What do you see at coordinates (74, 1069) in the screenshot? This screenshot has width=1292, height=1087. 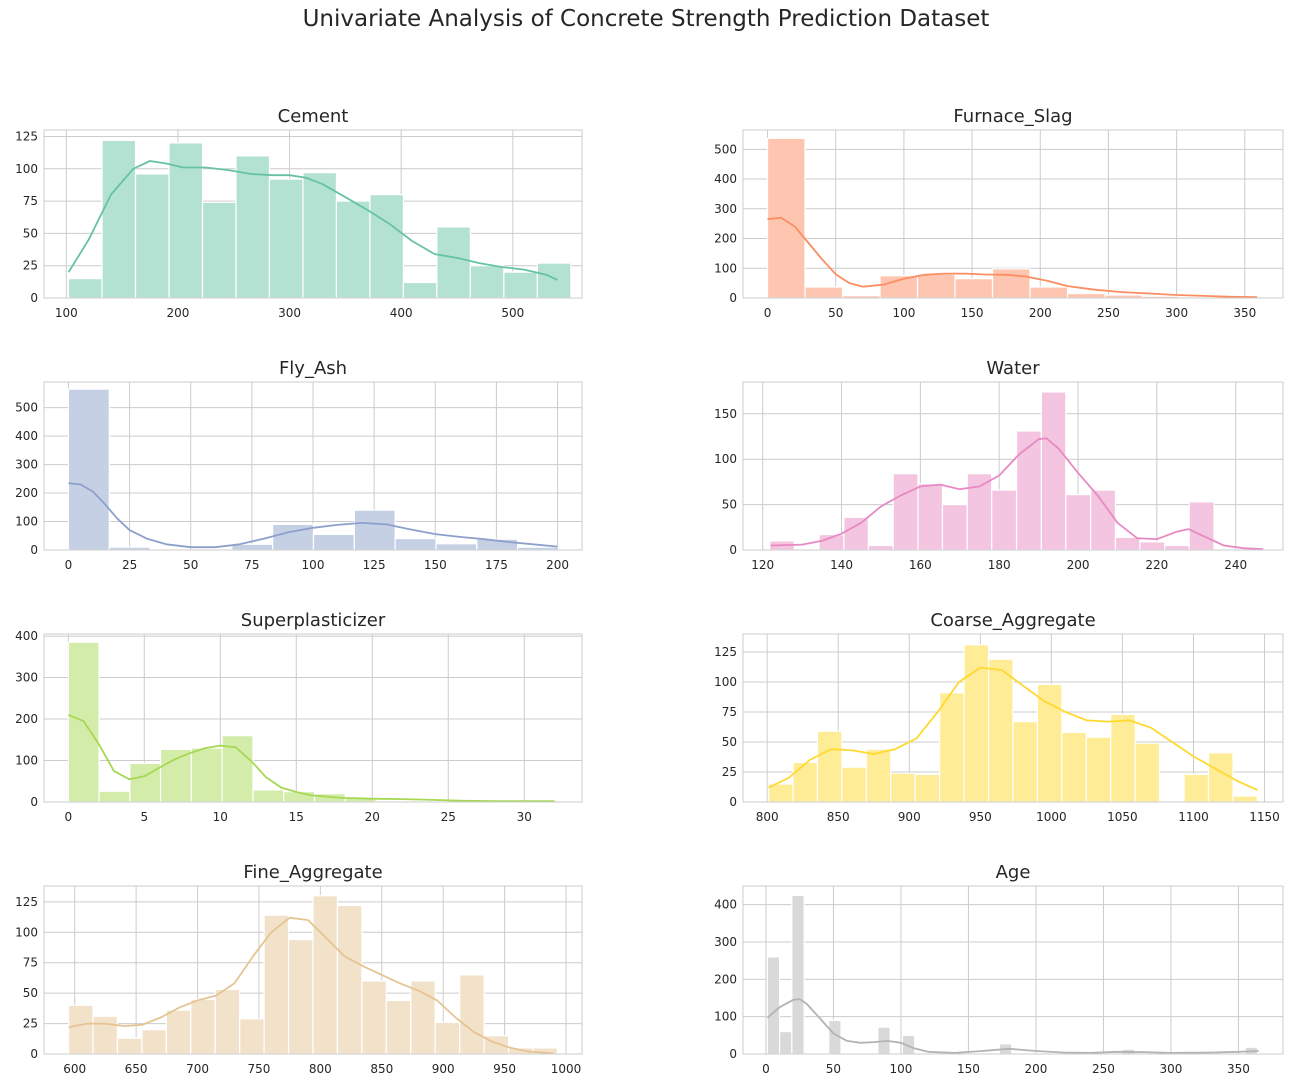 I see `x-tick-label: 600` at bounding box center [74, 1069].